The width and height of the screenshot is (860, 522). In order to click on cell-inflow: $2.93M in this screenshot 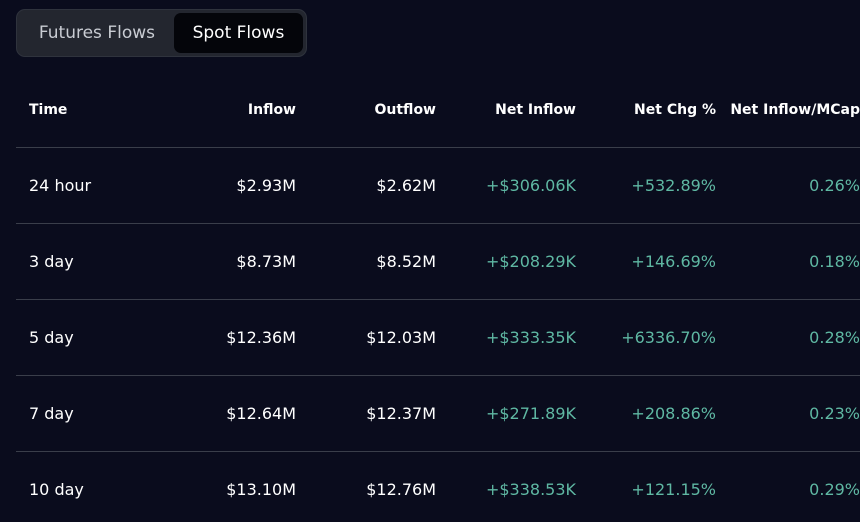, I will do `click(224, 185)`.